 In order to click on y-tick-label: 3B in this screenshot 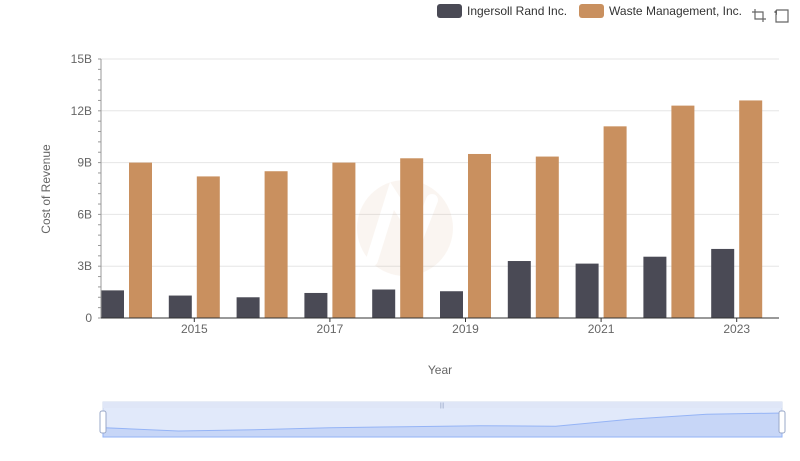, I will do `click(84, 266)`.